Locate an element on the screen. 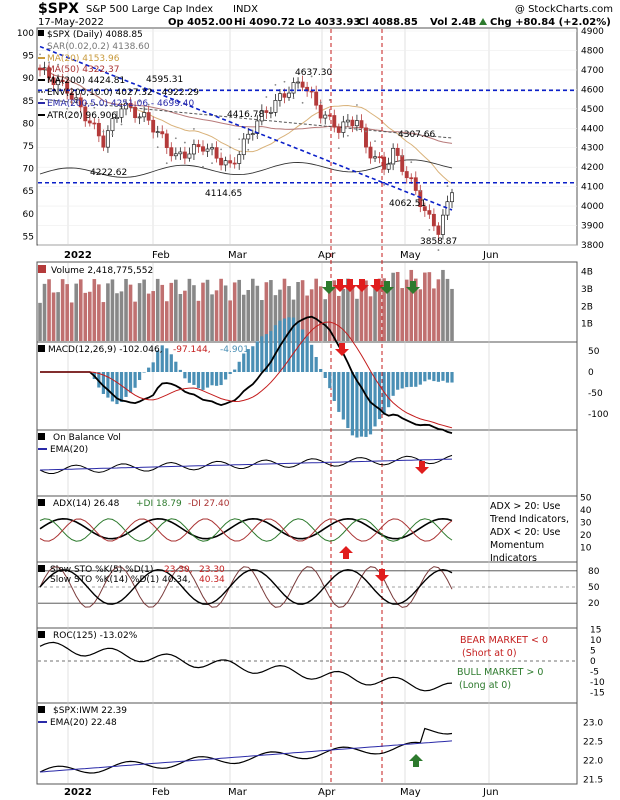 The width and height of the screenshot is (620, 800). atr-axis-label: 100 is located at coordinates (25, 34).